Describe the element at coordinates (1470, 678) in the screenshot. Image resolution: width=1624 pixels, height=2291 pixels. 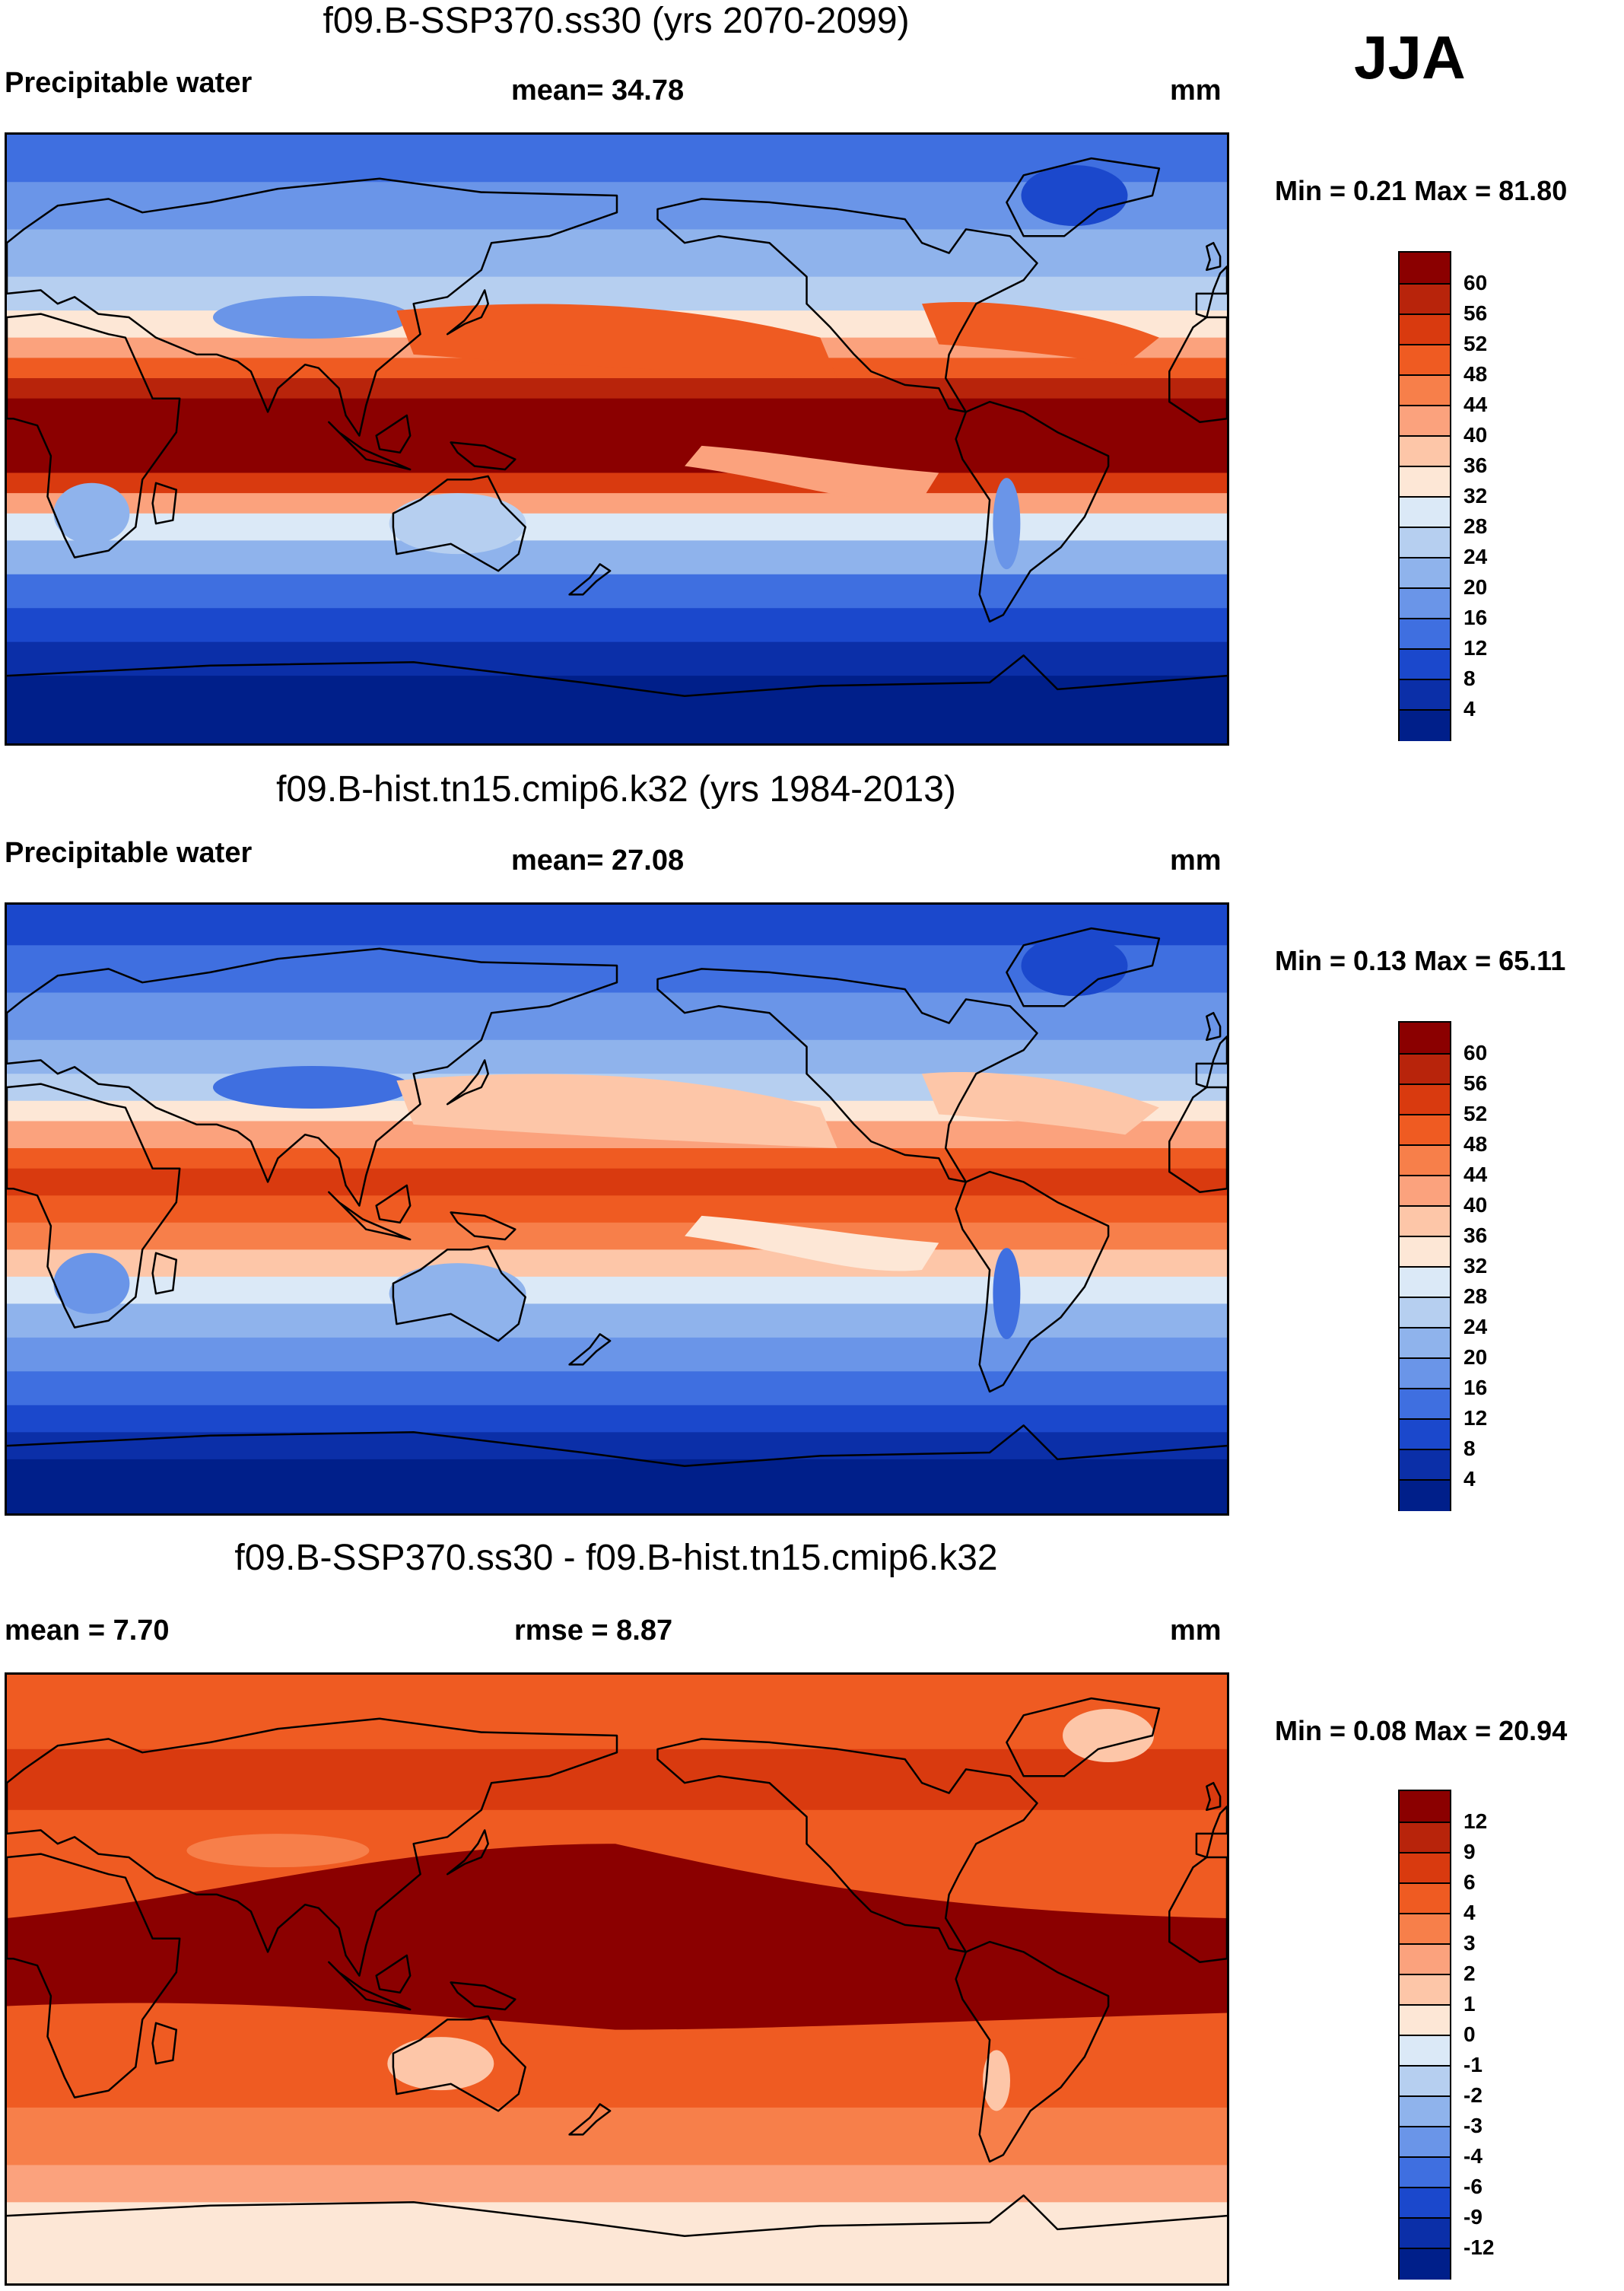
I see `colorbar-tick-label: 8` at that location.